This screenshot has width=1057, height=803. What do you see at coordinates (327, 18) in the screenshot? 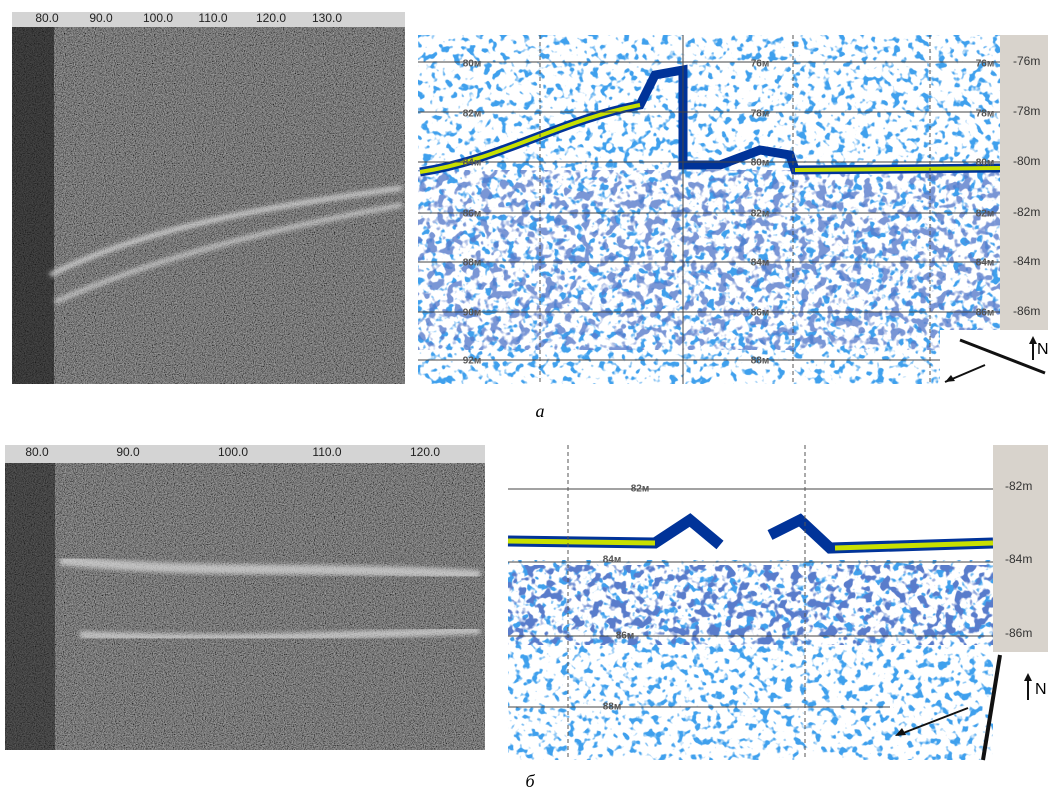
I see `ruler-label: 130.0` at bounding box center [327, 18].